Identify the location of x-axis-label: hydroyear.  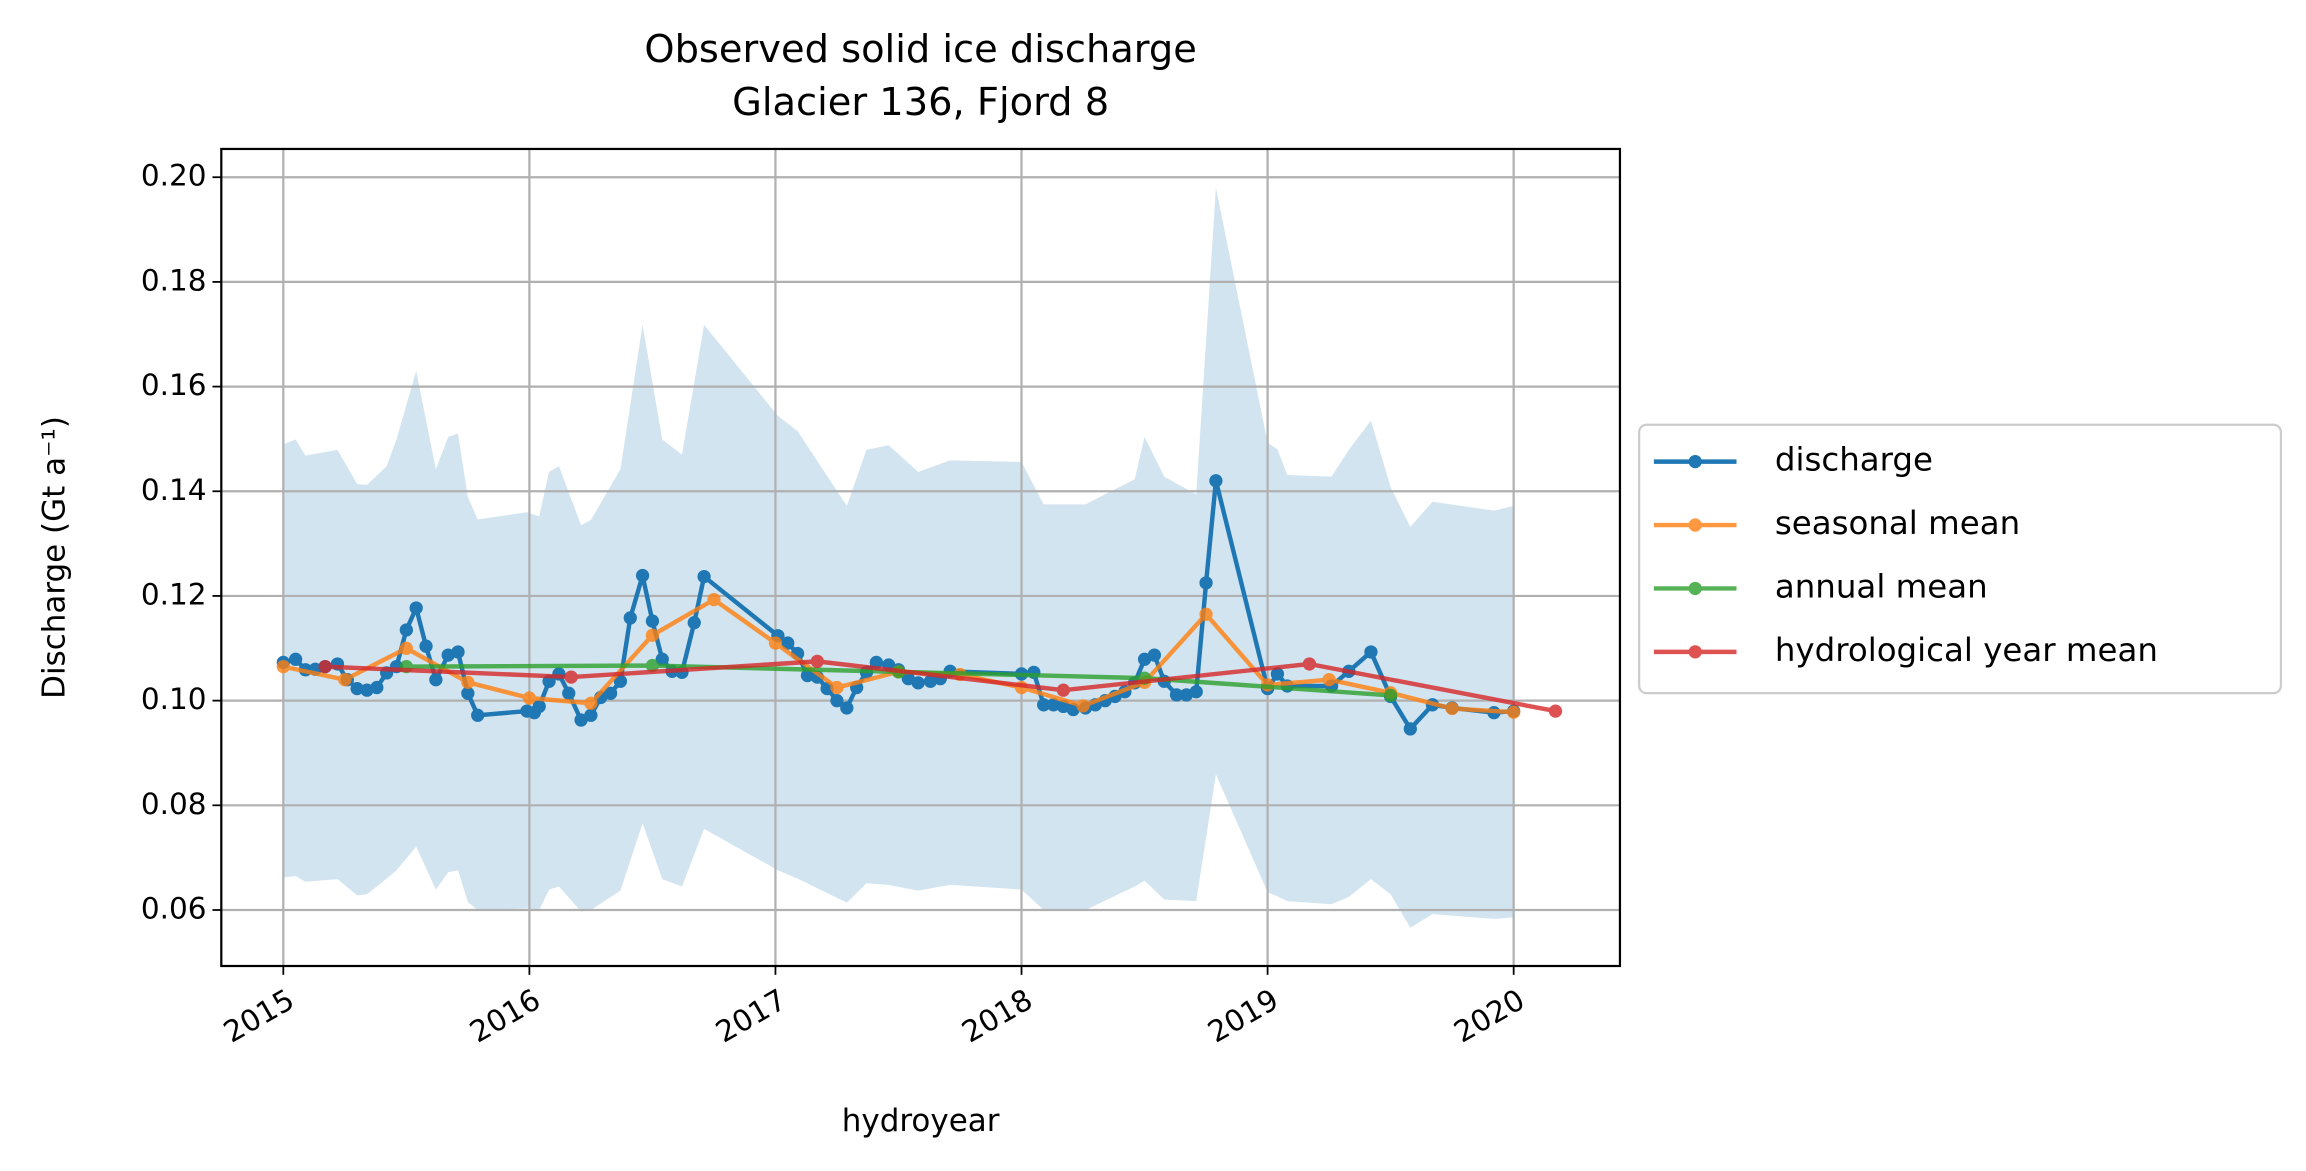
(921, 1121).